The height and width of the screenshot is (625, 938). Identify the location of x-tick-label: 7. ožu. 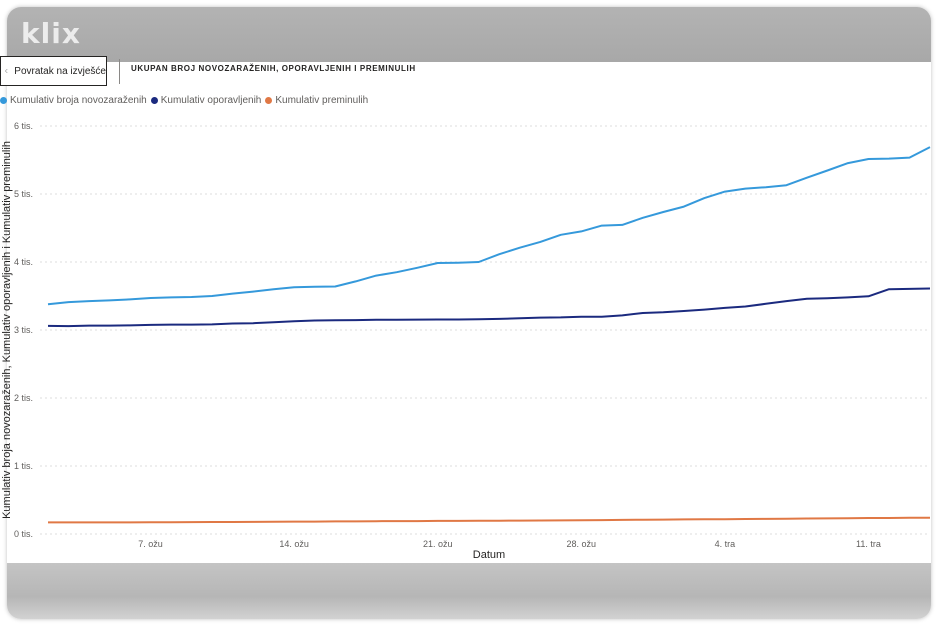
(150, 544).